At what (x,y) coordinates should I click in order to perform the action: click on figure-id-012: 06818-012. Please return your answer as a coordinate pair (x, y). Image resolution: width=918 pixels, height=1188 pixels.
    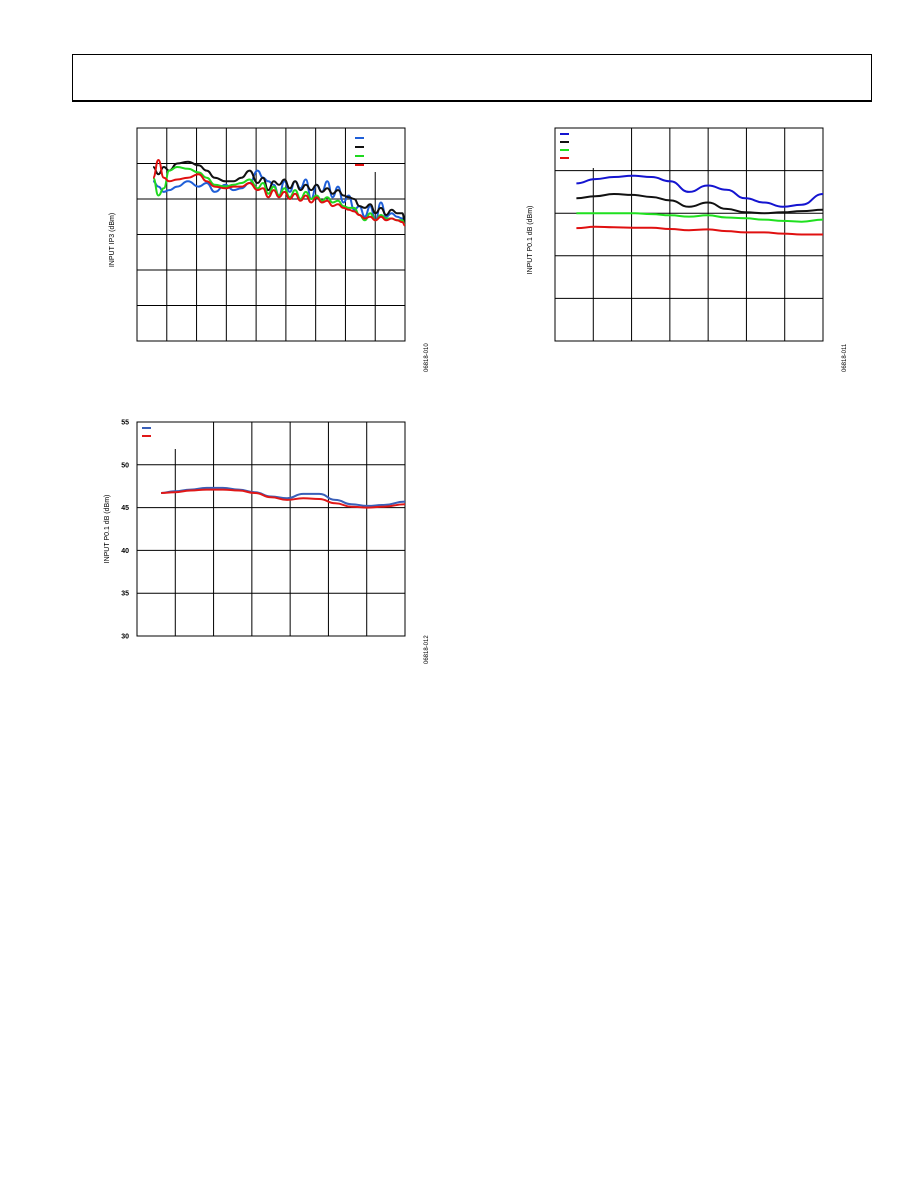
    Looking at the image, I should click on (427, 649).